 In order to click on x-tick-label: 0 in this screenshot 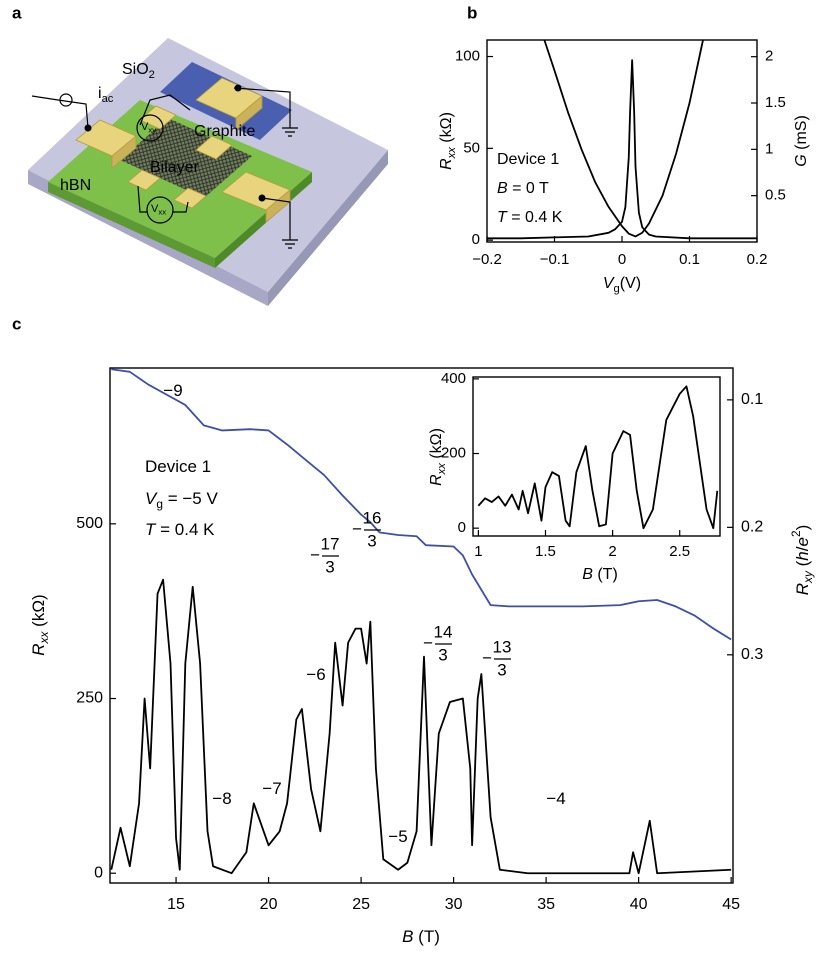, I will do `click(622, 259)`.